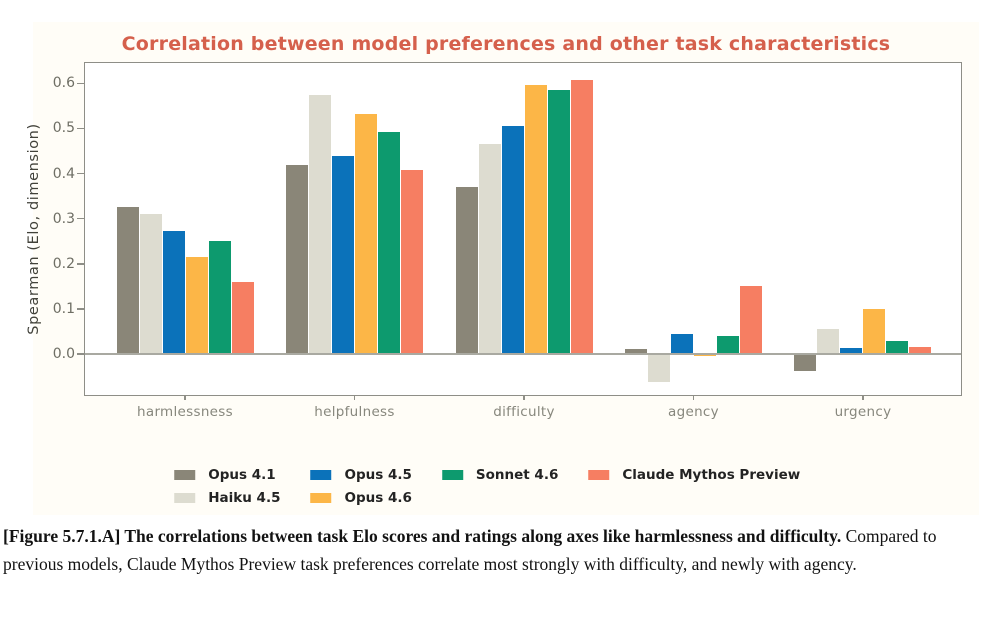 This screenshot has width=1000, height=625. What do you see at coordinates (150, 284) in the screenshot?
I see `bar-haiku-4-5-harmlessness` at bounding box center [150, 284].